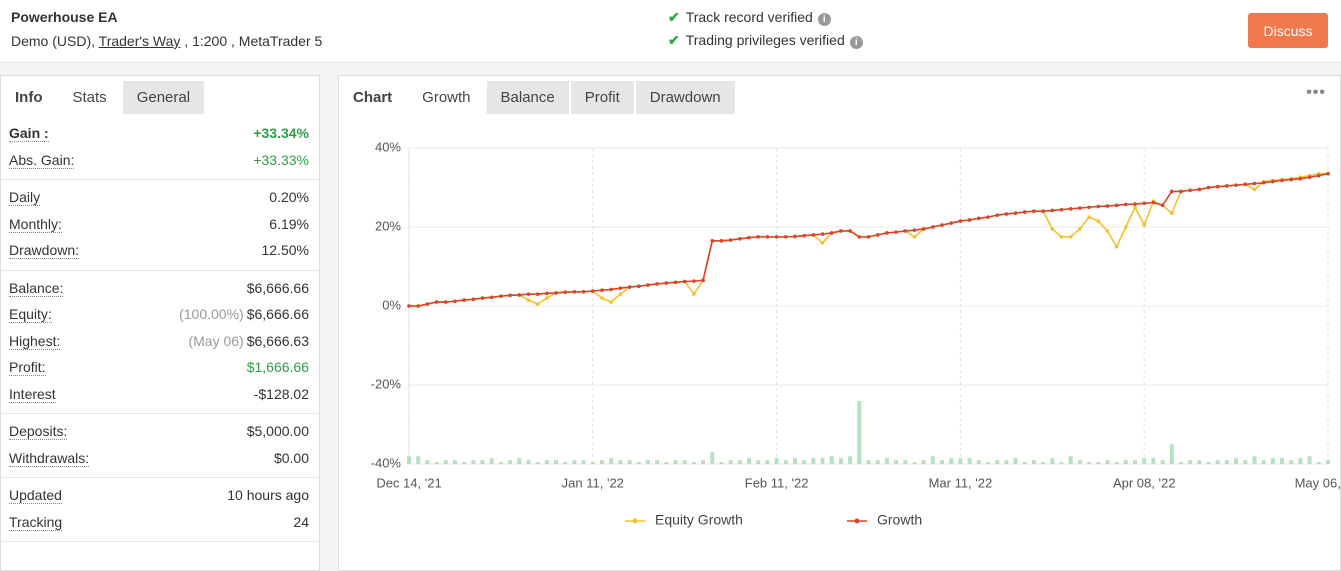 This screenshot has height=571, width=1341. Describe the element at coordinates (277, 314) in the screenshot. I see `stat-value: $6,666.66` at that location.